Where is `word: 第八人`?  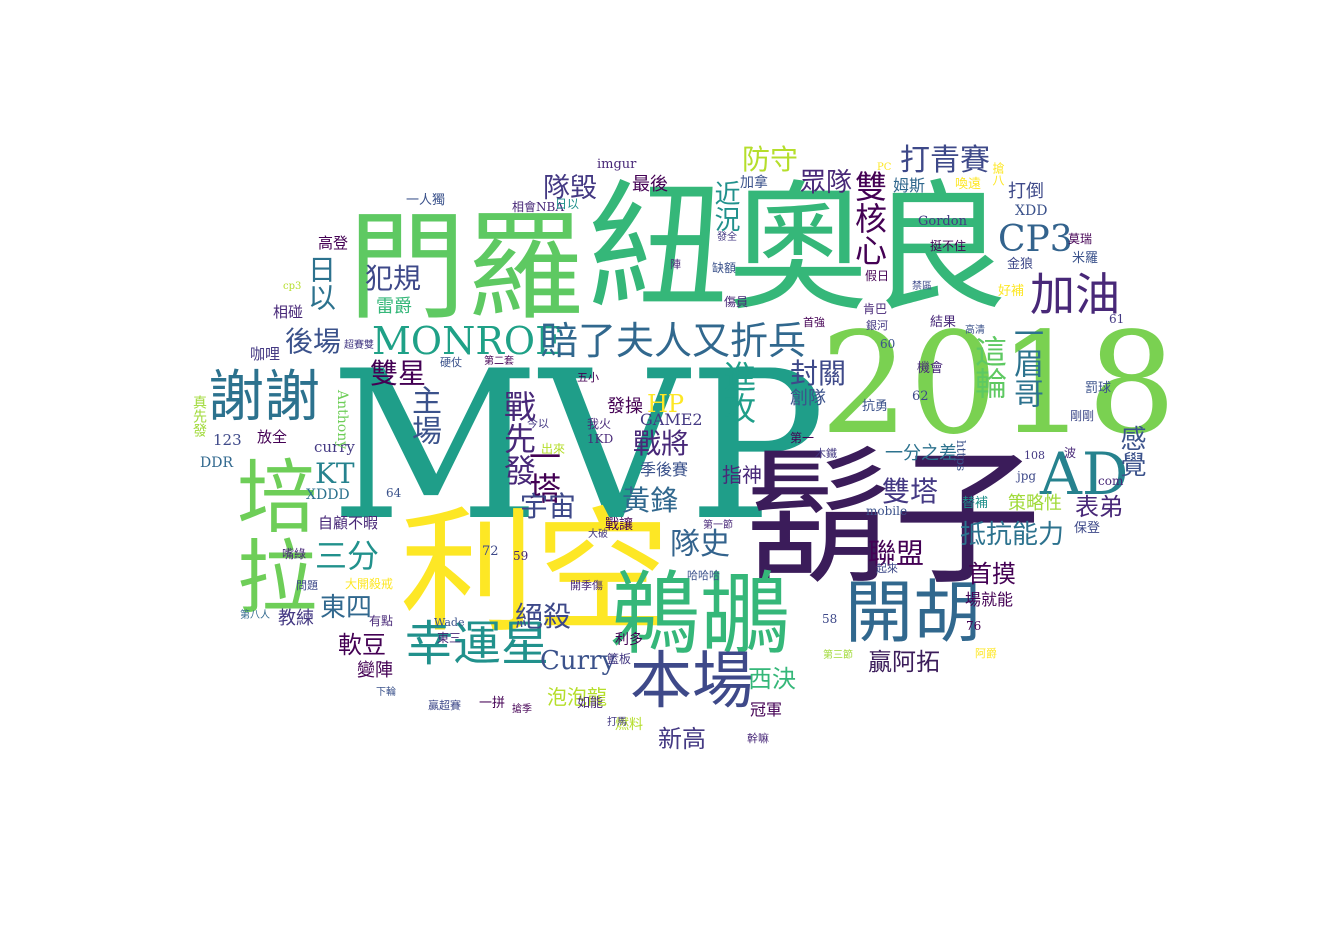
word: 第八人 is located at coordinates (255, 615).